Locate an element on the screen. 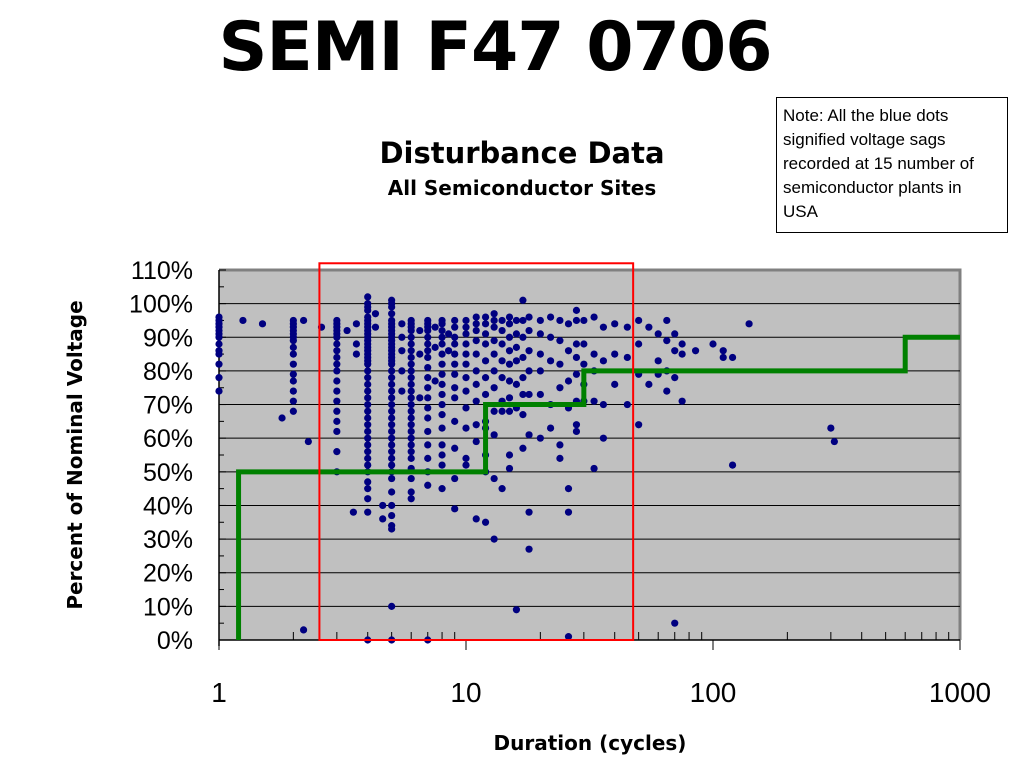 Image resolution: width=1024 pixels, height=768 pixels. chart-title: Disturbance Data is located at coordinates (521, 153).